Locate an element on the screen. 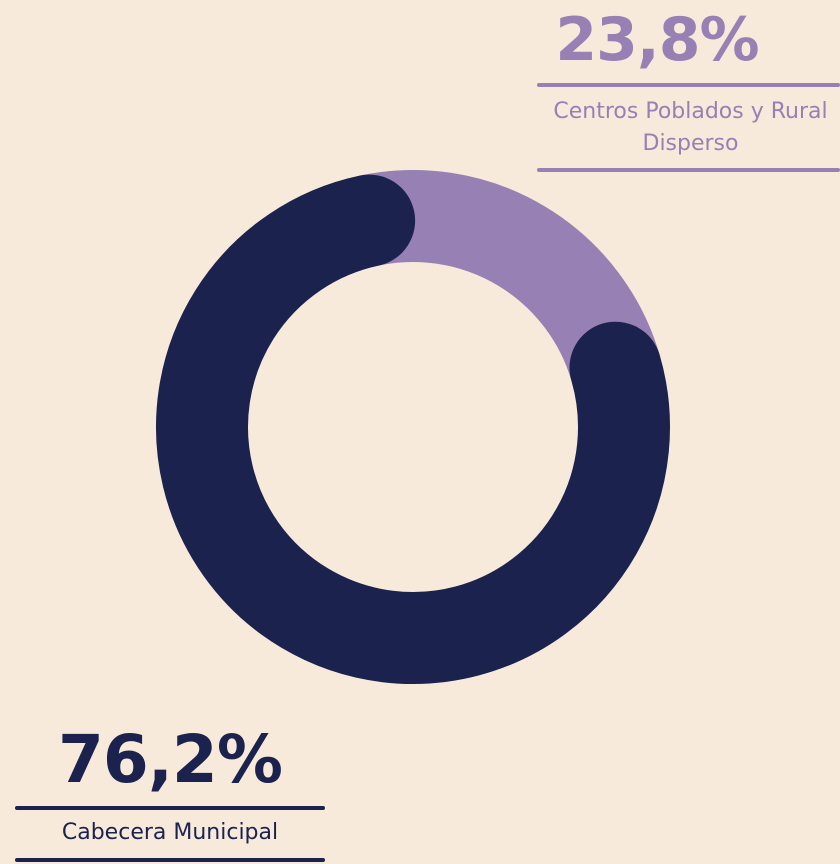  value-label: 76,2% is located at coordinates (170, 759).